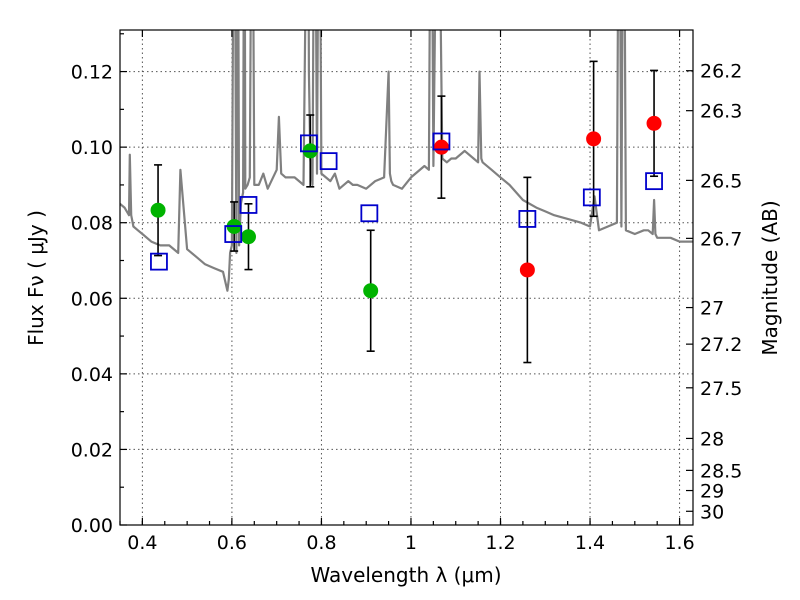 This screenshot has width=800, height=600. Describe the element at coordinates (590, 543) in the screenshot. I see `x-tick-label: 1.4` at that location.